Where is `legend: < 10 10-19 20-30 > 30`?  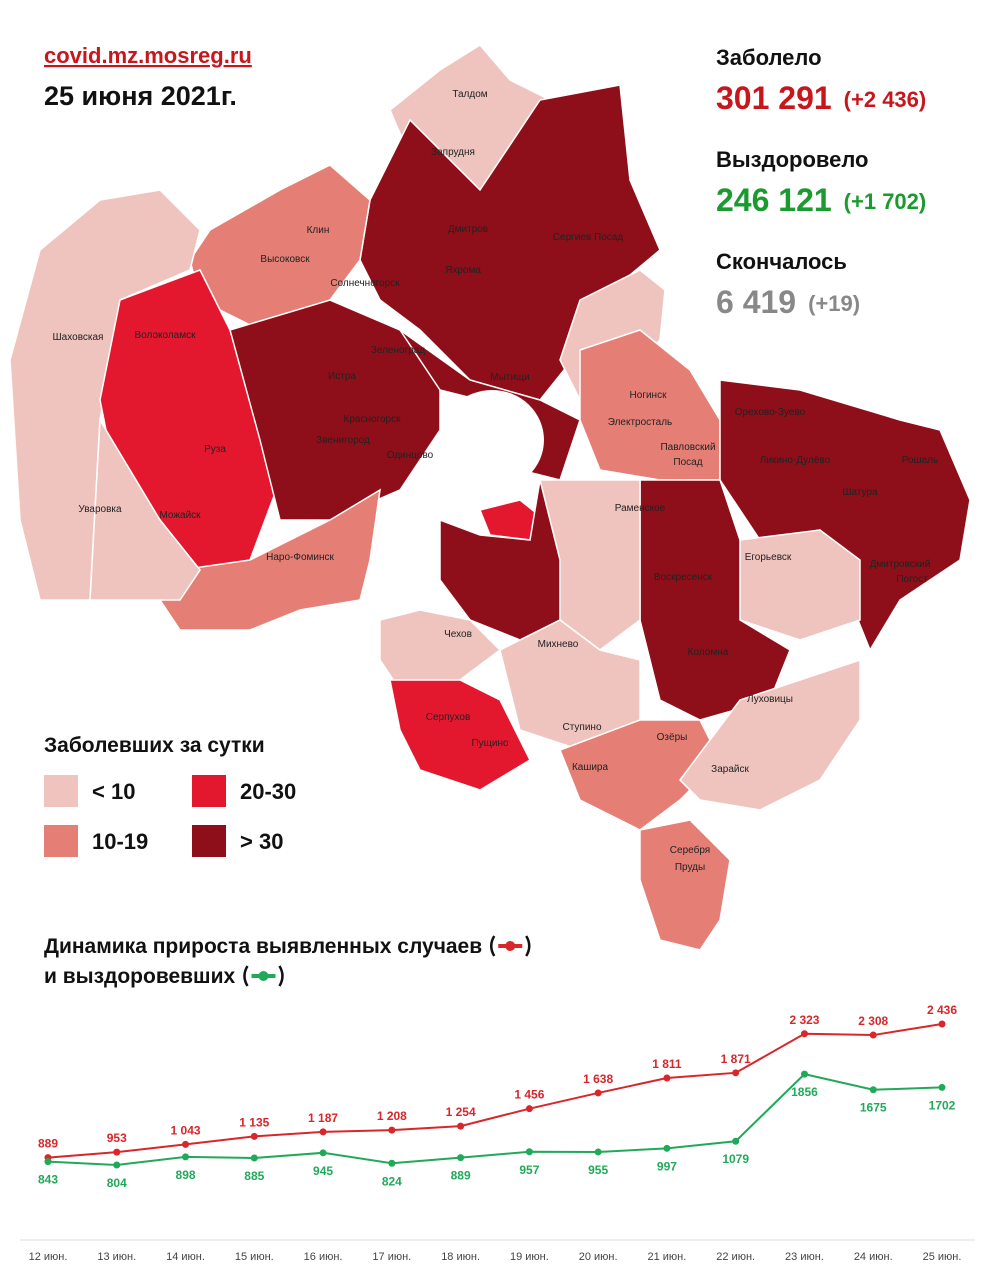
legend: < 10 10-19 20-30 > 30 is located at coordinates (170, 816).